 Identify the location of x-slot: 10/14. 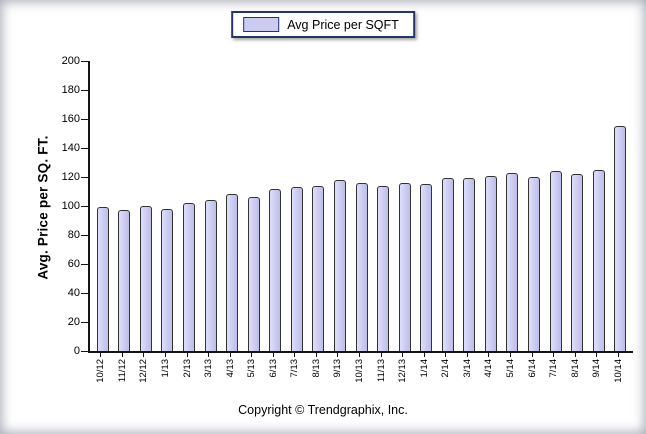
(619, 368).